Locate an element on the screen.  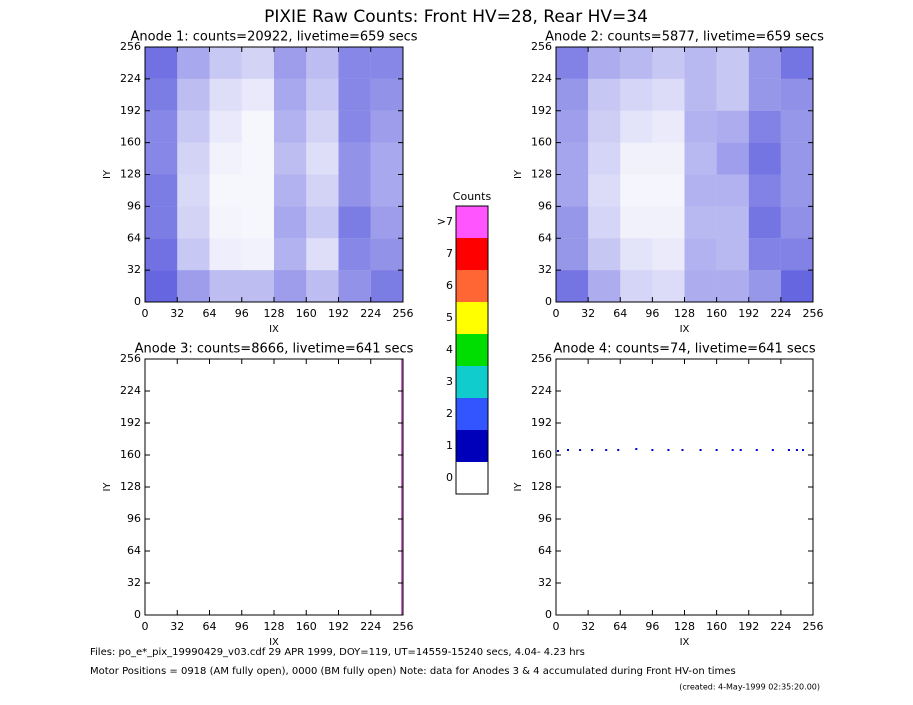
x-tick-label: 64 is located at coordinates (620, 313).